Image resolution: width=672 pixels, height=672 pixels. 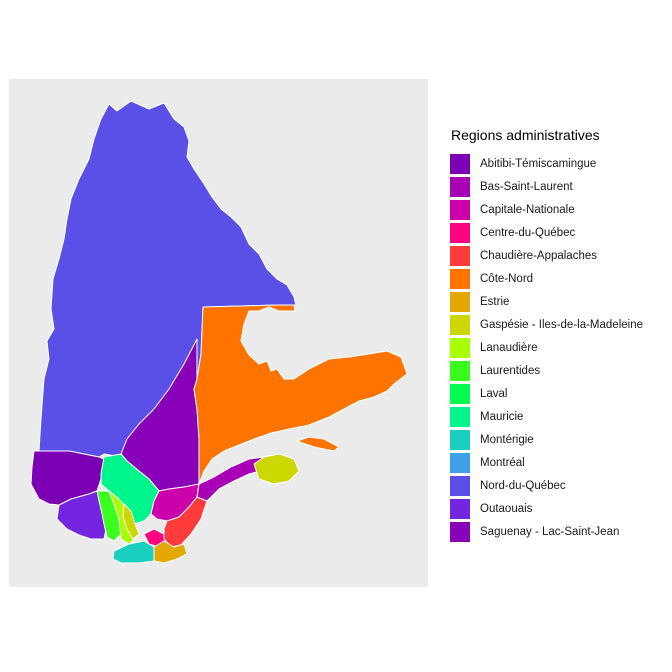 I want to click on legend-item: Outaouais, so click(x=560, y=508).